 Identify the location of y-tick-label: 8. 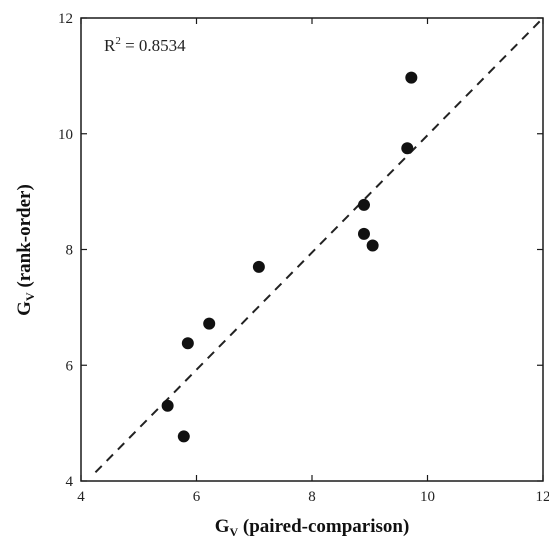
(70, 251).